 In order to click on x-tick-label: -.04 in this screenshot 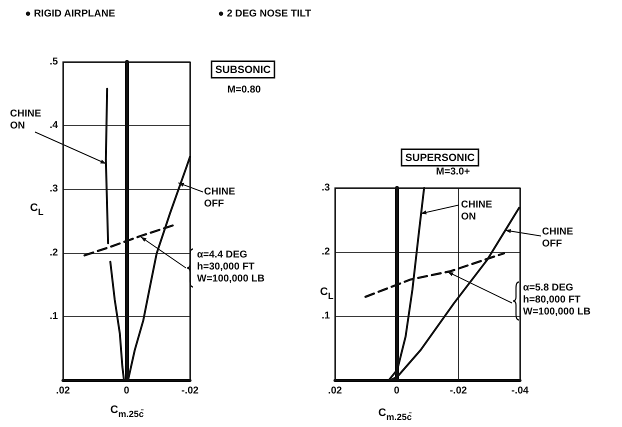, I will do `click(520, 391)`.